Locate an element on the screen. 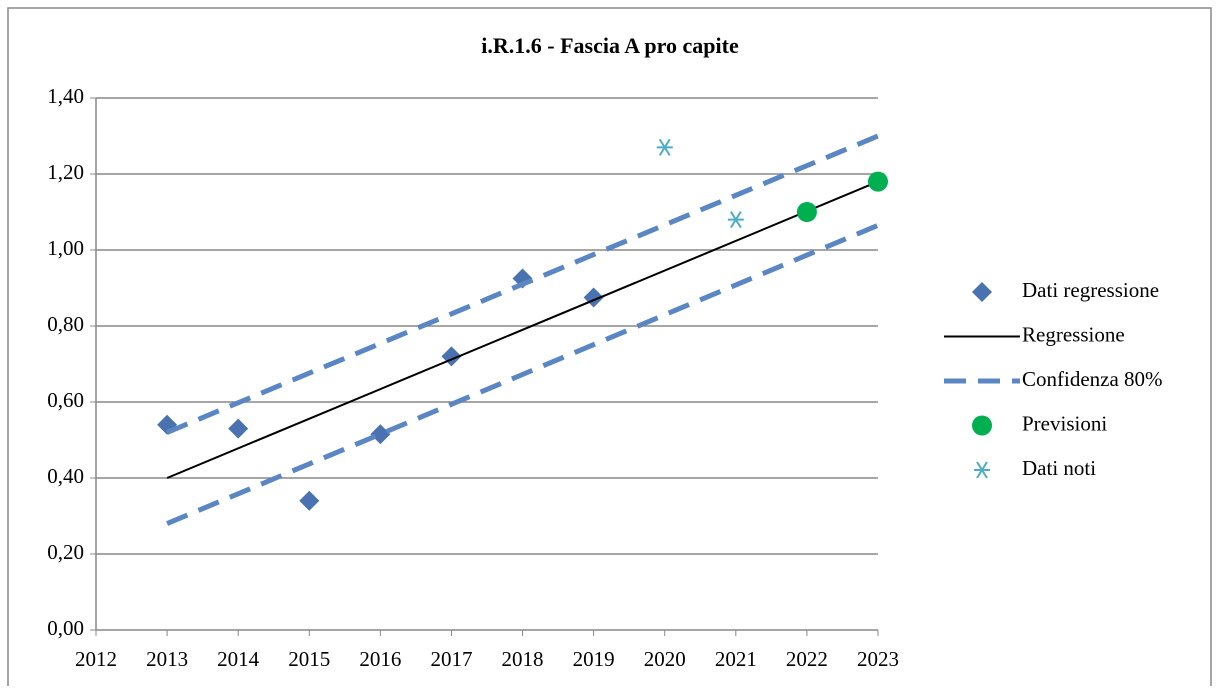 This screenshot has width=1219, height=691. x-tick-label: 2017 is located at coordinates (451, 659).